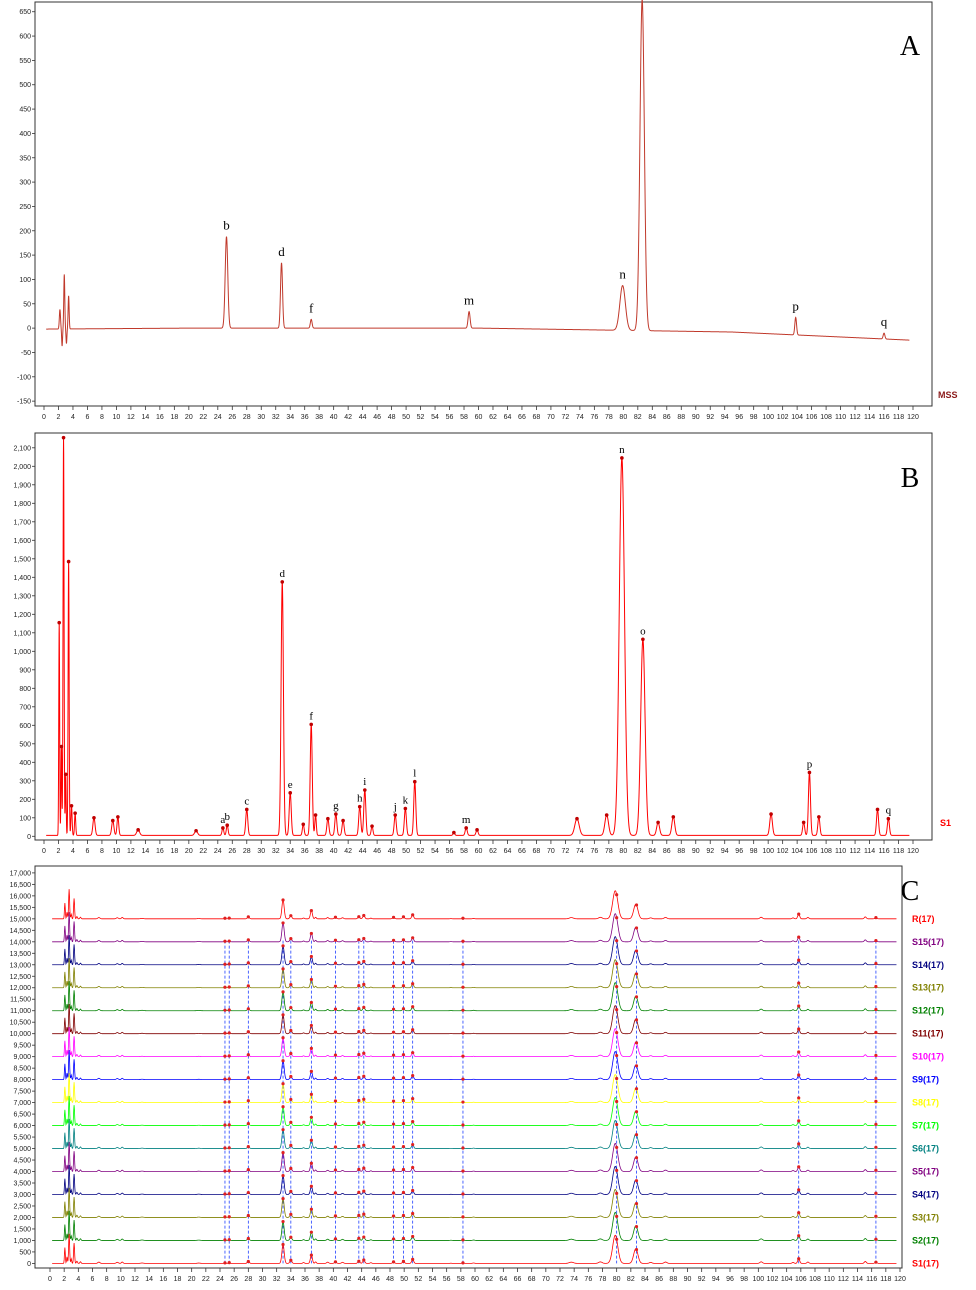  What do you see at coordinates (551, 417) in the screenshot?
I see `x-tick-label: 70` at bounding box center [551, 417].